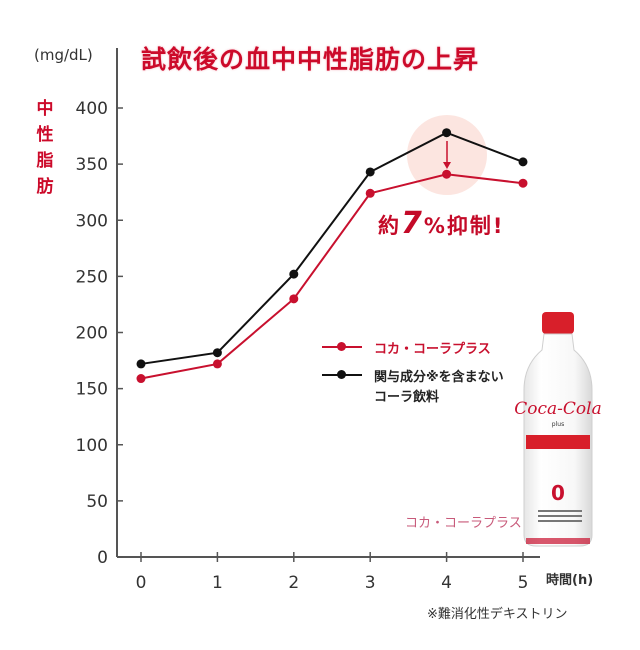 The image size is (640, 650). Describe the element at coordinates (92, 165) in the screenshot. I see `svg-text: 350` at that location.